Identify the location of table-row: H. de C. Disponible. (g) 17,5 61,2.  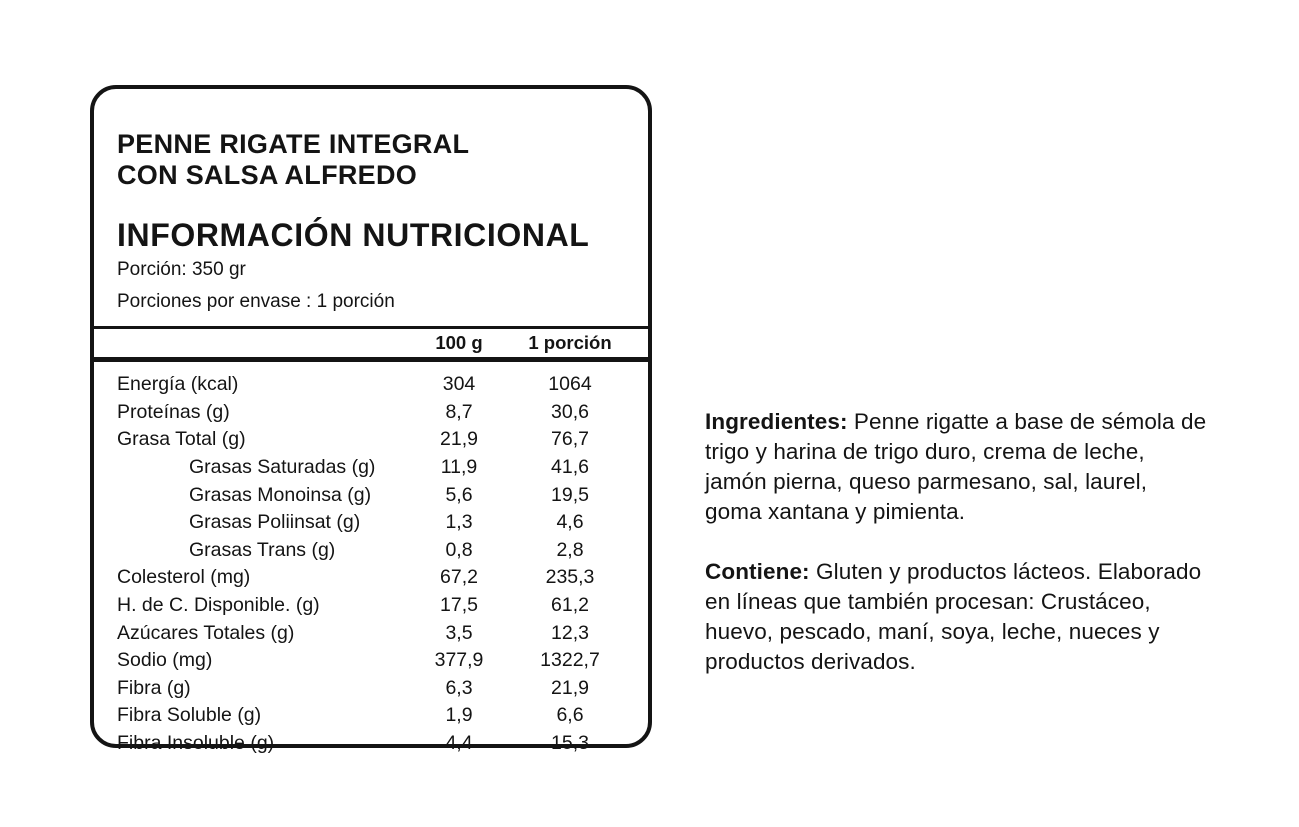
(371, 606).